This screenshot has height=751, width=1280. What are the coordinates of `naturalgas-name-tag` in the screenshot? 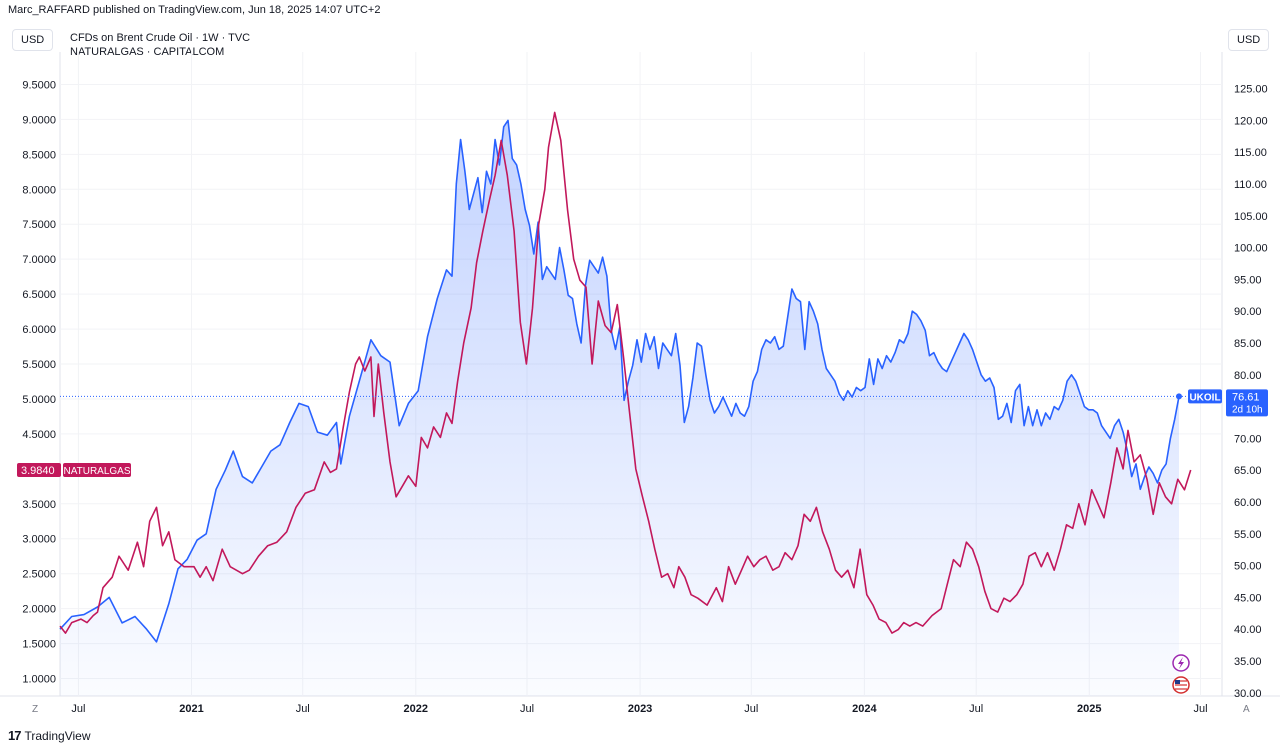 It's located at (97, 469).